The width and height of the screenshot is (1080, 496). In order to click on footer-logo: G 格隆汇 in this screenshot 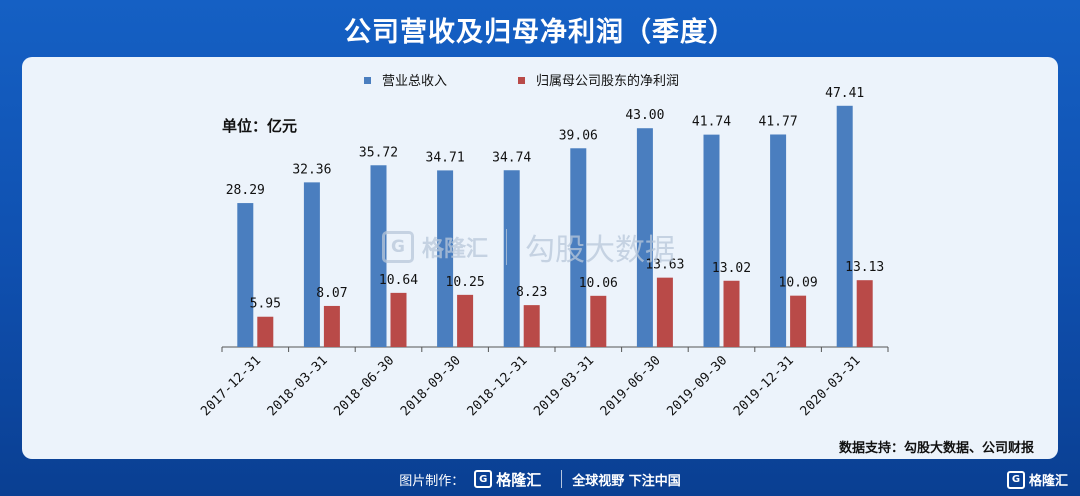, I will do `click(507, 479)`.